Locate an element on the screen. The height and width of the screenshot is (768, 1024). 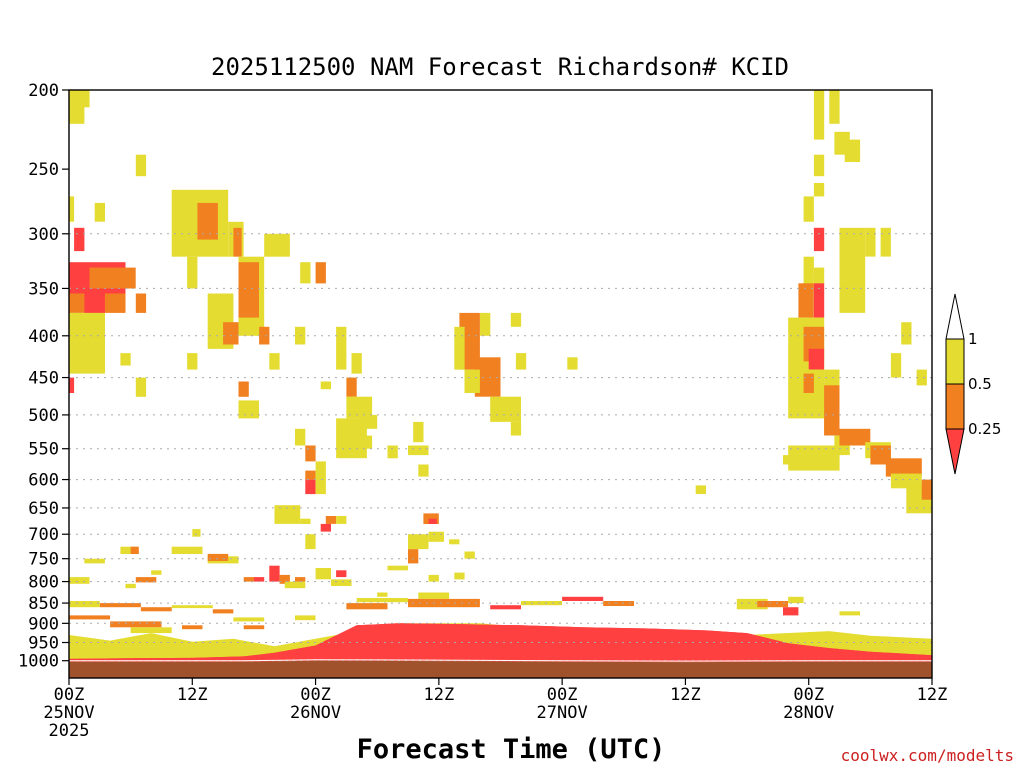
y-tick-label: 450 is located at coordinates (43, 379).